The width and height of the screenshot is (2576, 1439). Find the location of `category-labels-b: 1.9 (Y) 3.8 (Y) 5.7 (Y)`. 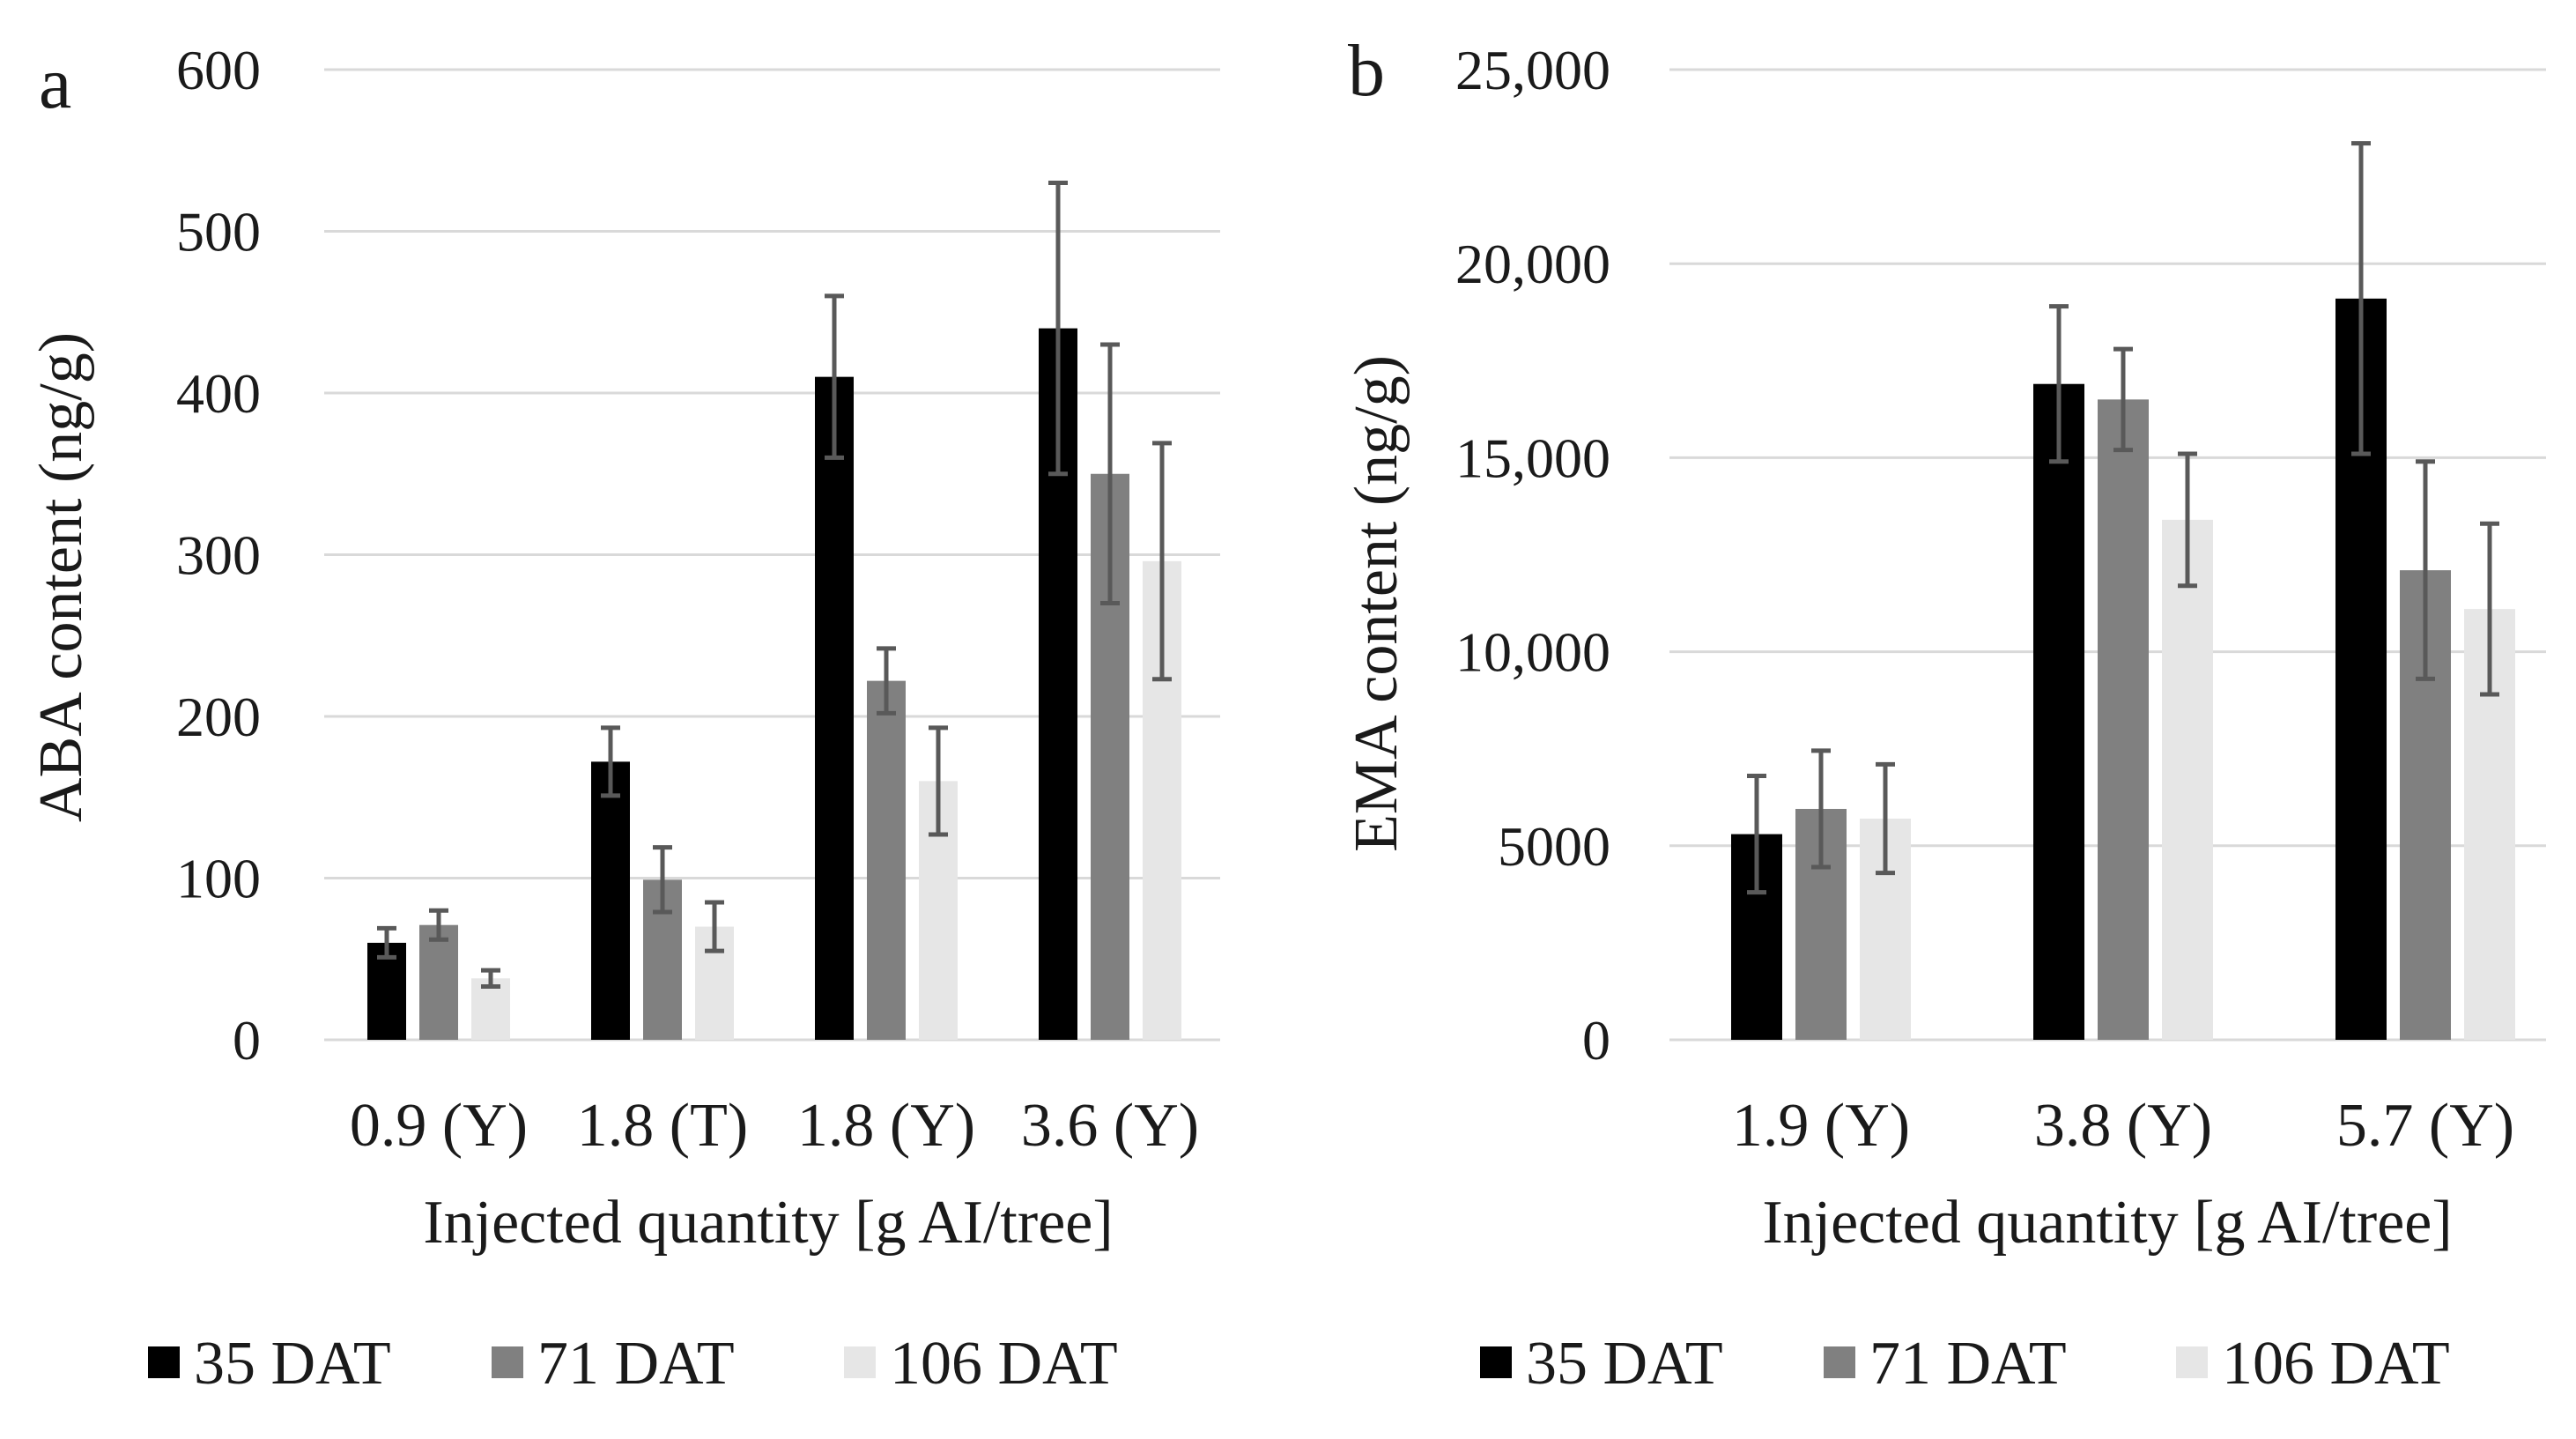

category-labels-b: 1.9 (Y) 3.8 (Y) 5.7 (Y) is located at coordinates (2123, 1126).